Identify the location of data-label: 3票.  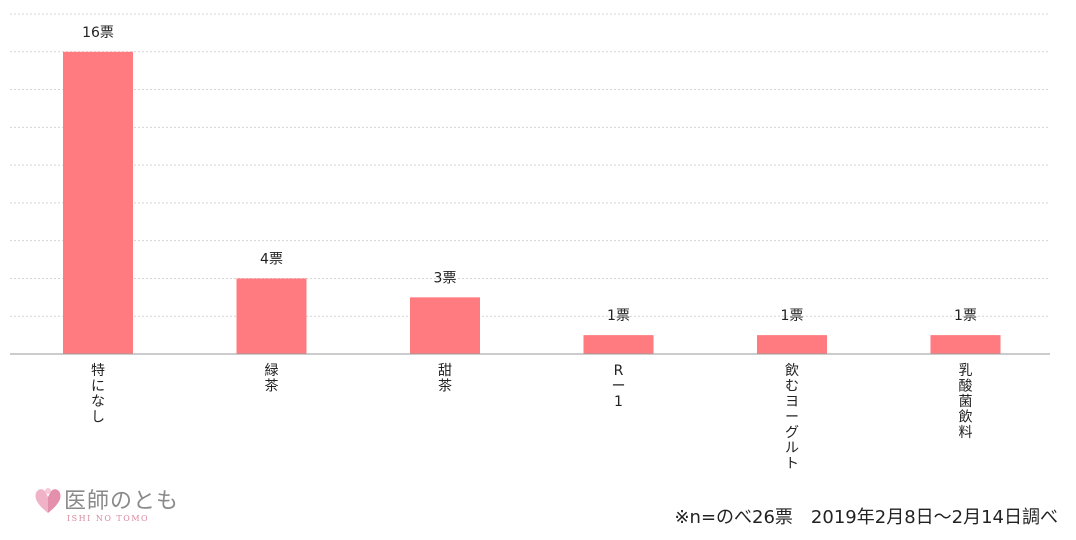
(445, 278).